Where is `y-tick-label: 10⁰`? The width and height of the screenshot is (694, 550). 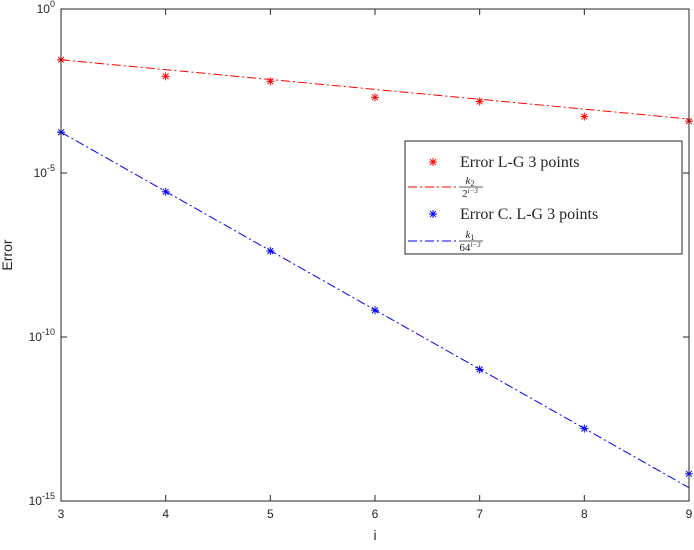 y-tick-label: 10⁰ is located at coordinates (46, 8).